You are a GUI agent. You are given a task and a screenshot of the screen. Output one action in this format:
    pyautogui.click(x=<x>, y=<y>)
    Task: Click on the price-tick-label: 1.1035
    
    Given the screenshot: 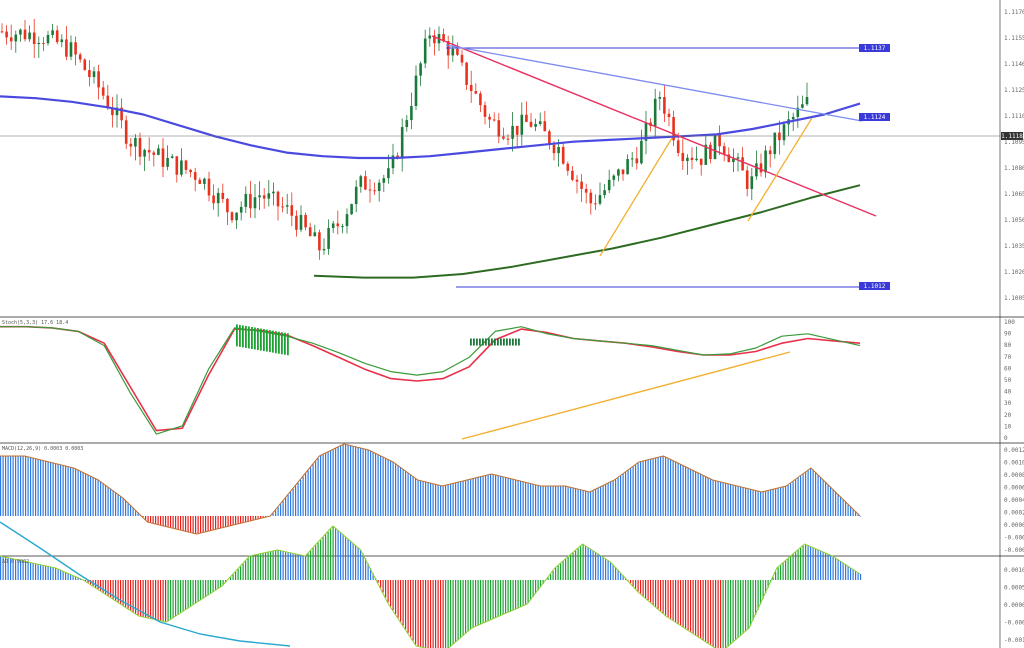 What is the action you would take?
    pyautogui.click(x=1014, y=246)
    